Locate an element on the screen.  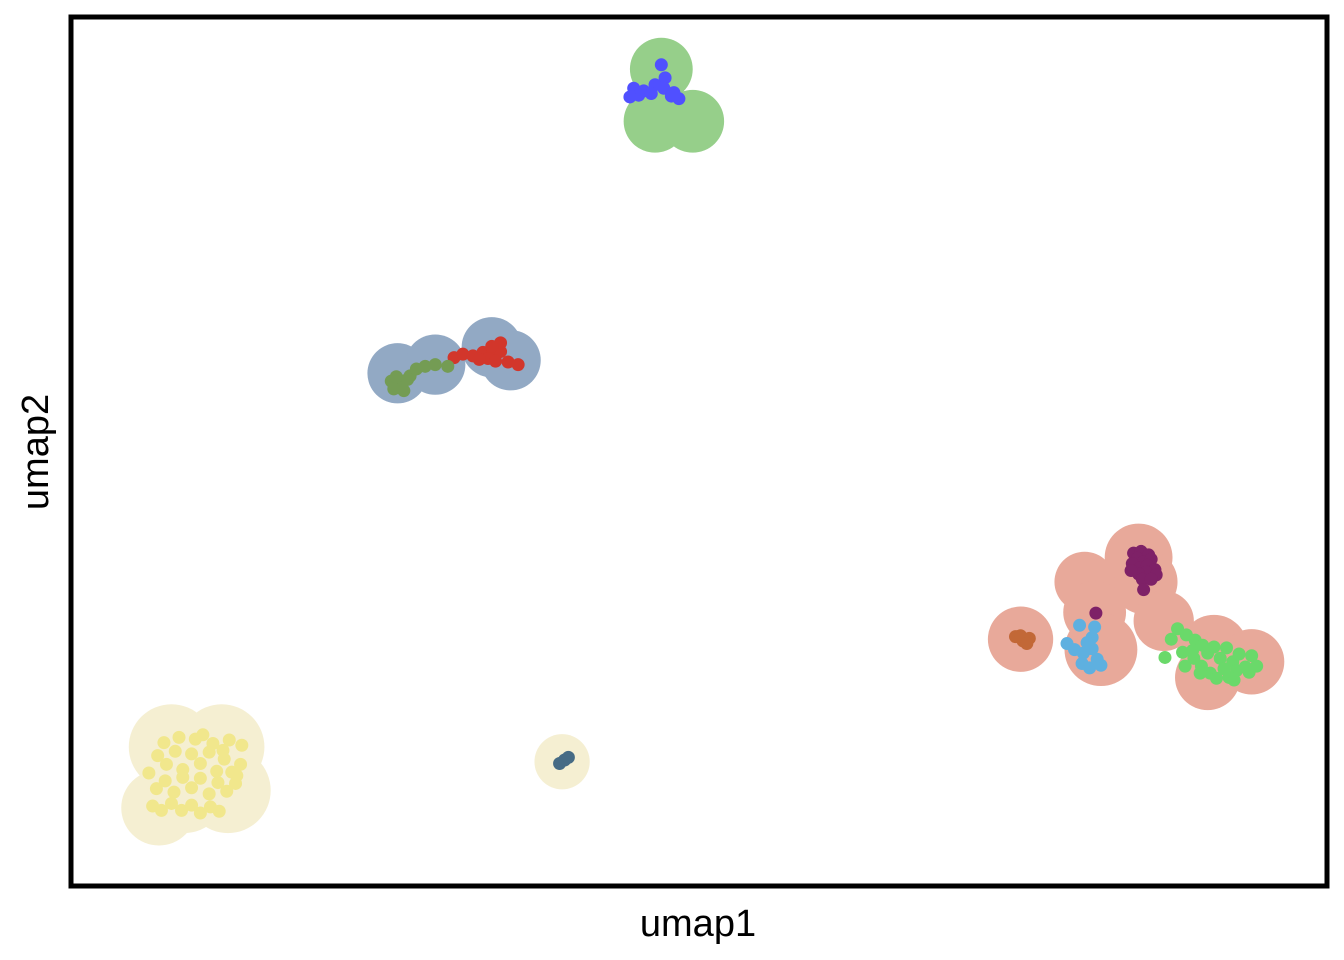
cluster-halo-right is located at coordinates (1163, 621).